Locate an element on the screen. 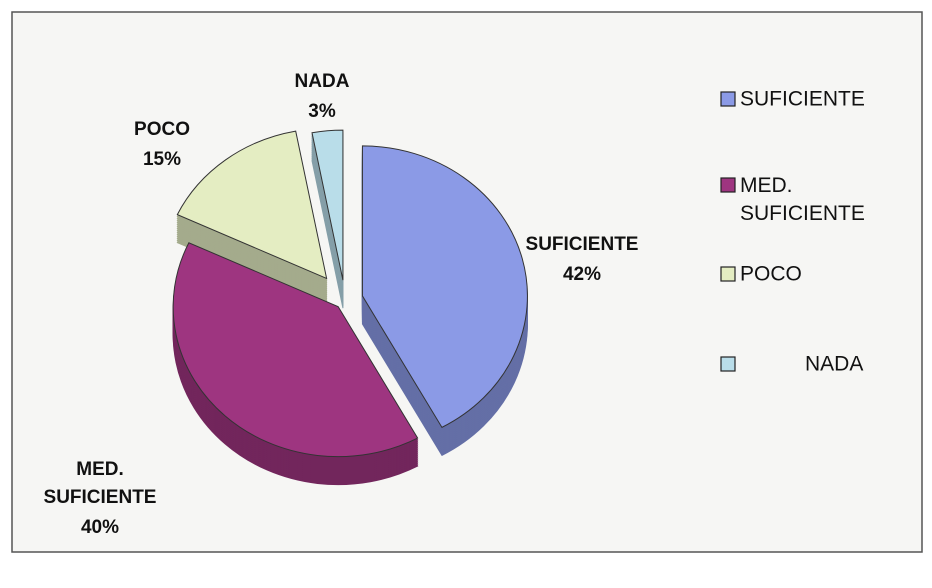 The width and height of the screenshot is (932, 588). data-label-name: NADA is located at coordinates (322, 81).